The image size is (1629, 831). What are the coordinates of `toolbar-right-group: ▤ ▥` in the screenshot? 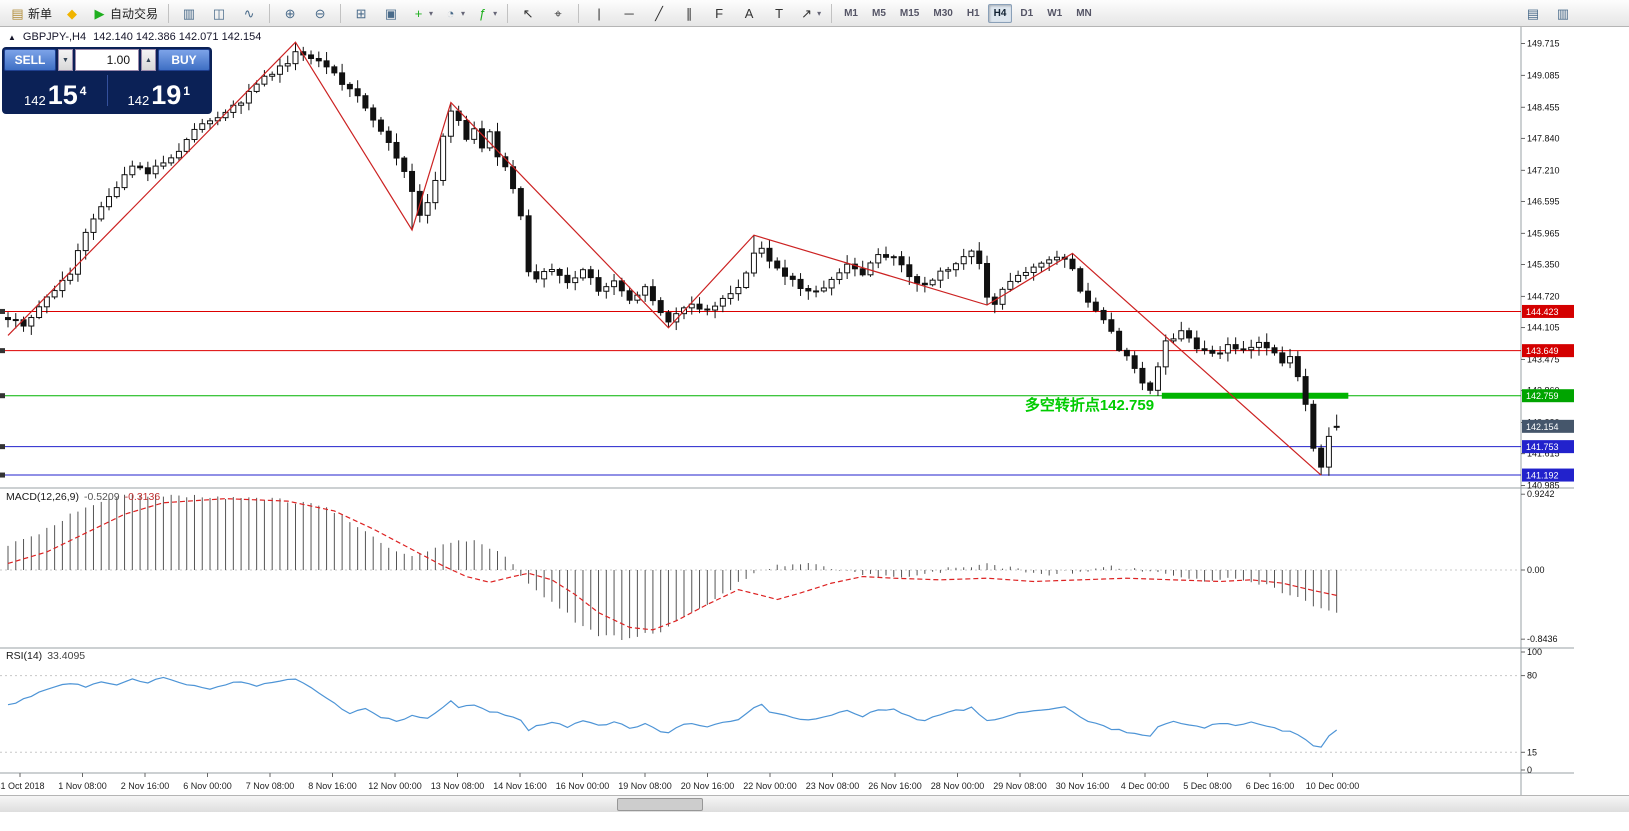 It's located at (1548, 13).